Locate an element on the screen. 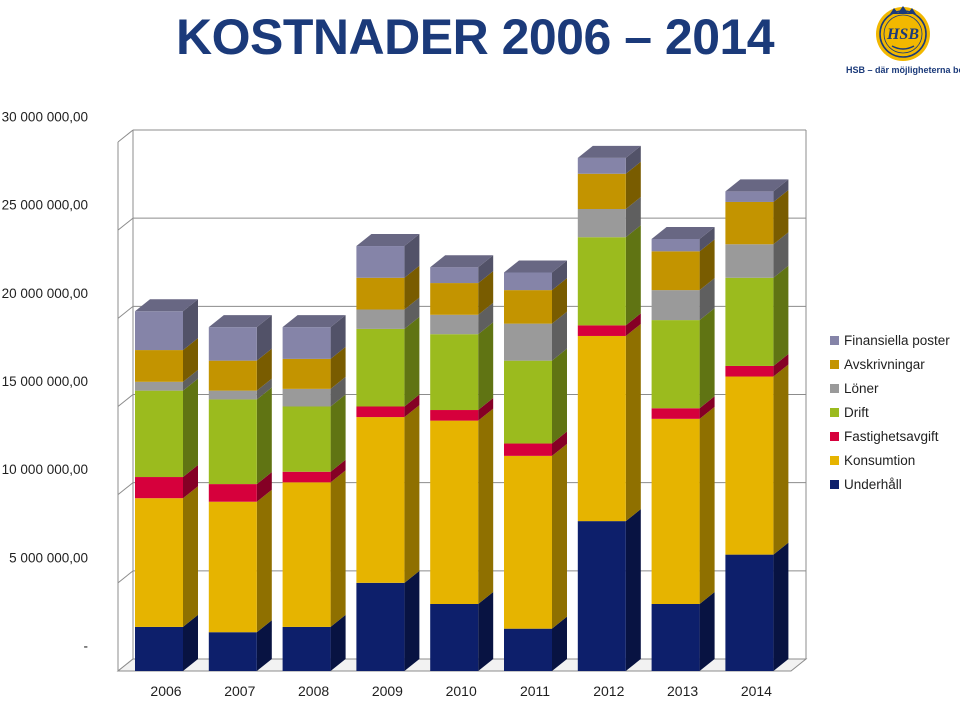 This screenshot has height=701, width=960. bar-segment-l-ner-2009 is located at coordinates (380, 319).